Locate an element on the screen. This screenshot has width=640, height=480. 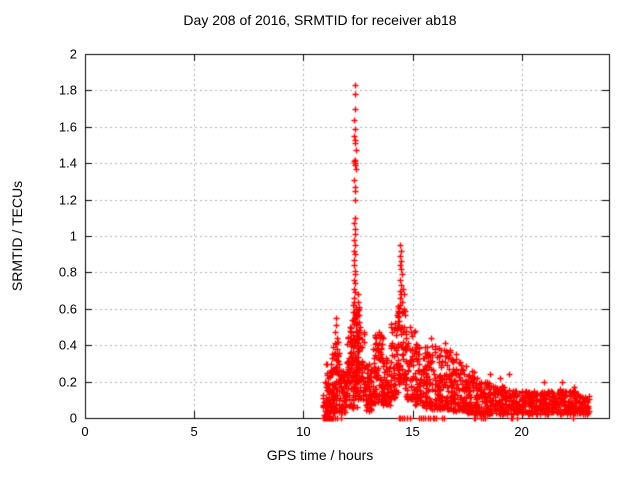
y-tick-label: 0.8 is located at coordinates (67, 272).